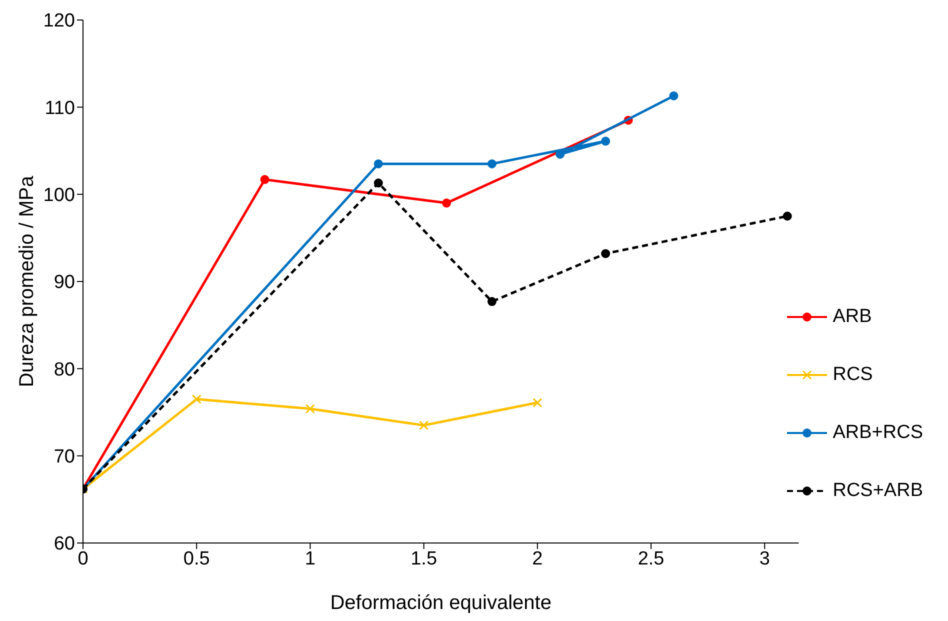 The image size is (948, 621). Describe the element at coordinates (764, 559) in the screenshot. I see `x-tick-label: 3` at that location.